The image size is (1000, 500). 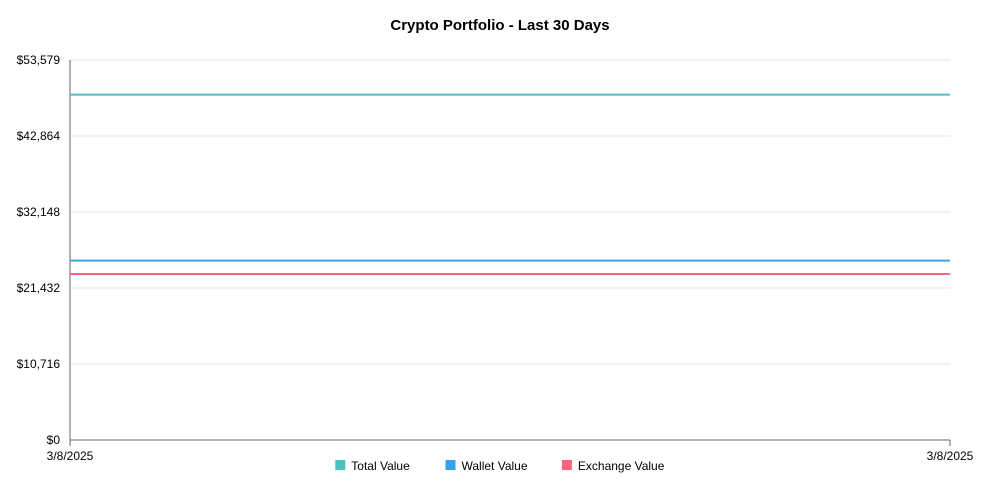 I want to click on y-tick-label: $21,432, so click(x=39, y=288).